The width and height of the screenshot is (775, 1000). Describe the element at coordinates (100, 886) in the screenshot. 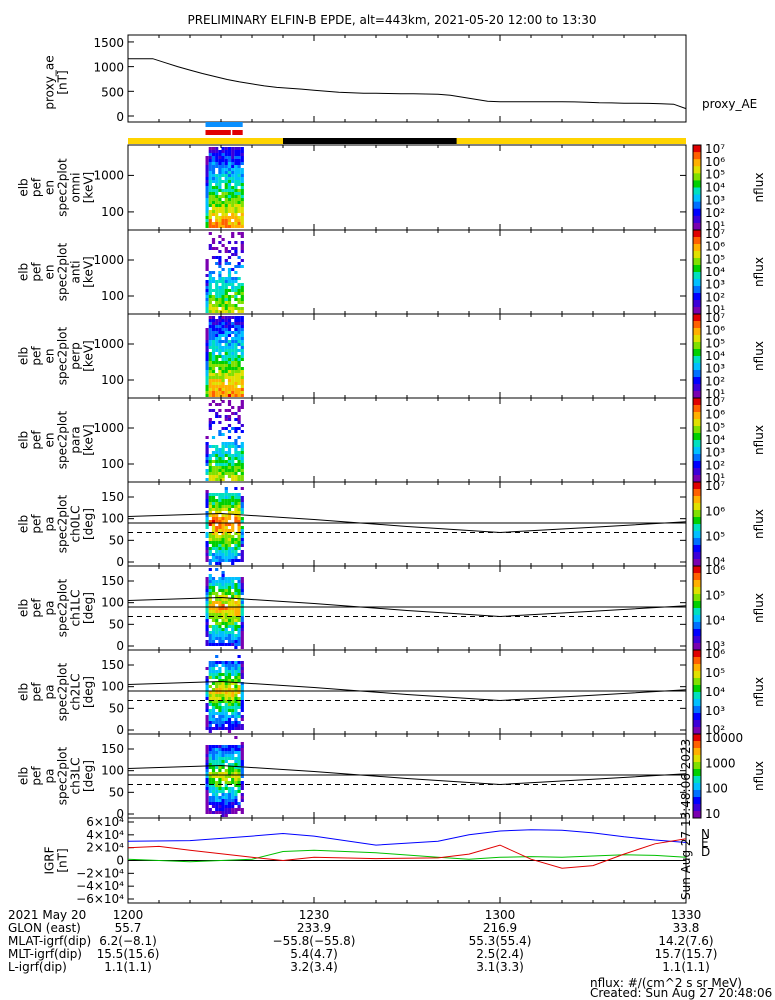

I see `igrf-ytick-label: −4×10⁴` at that location.